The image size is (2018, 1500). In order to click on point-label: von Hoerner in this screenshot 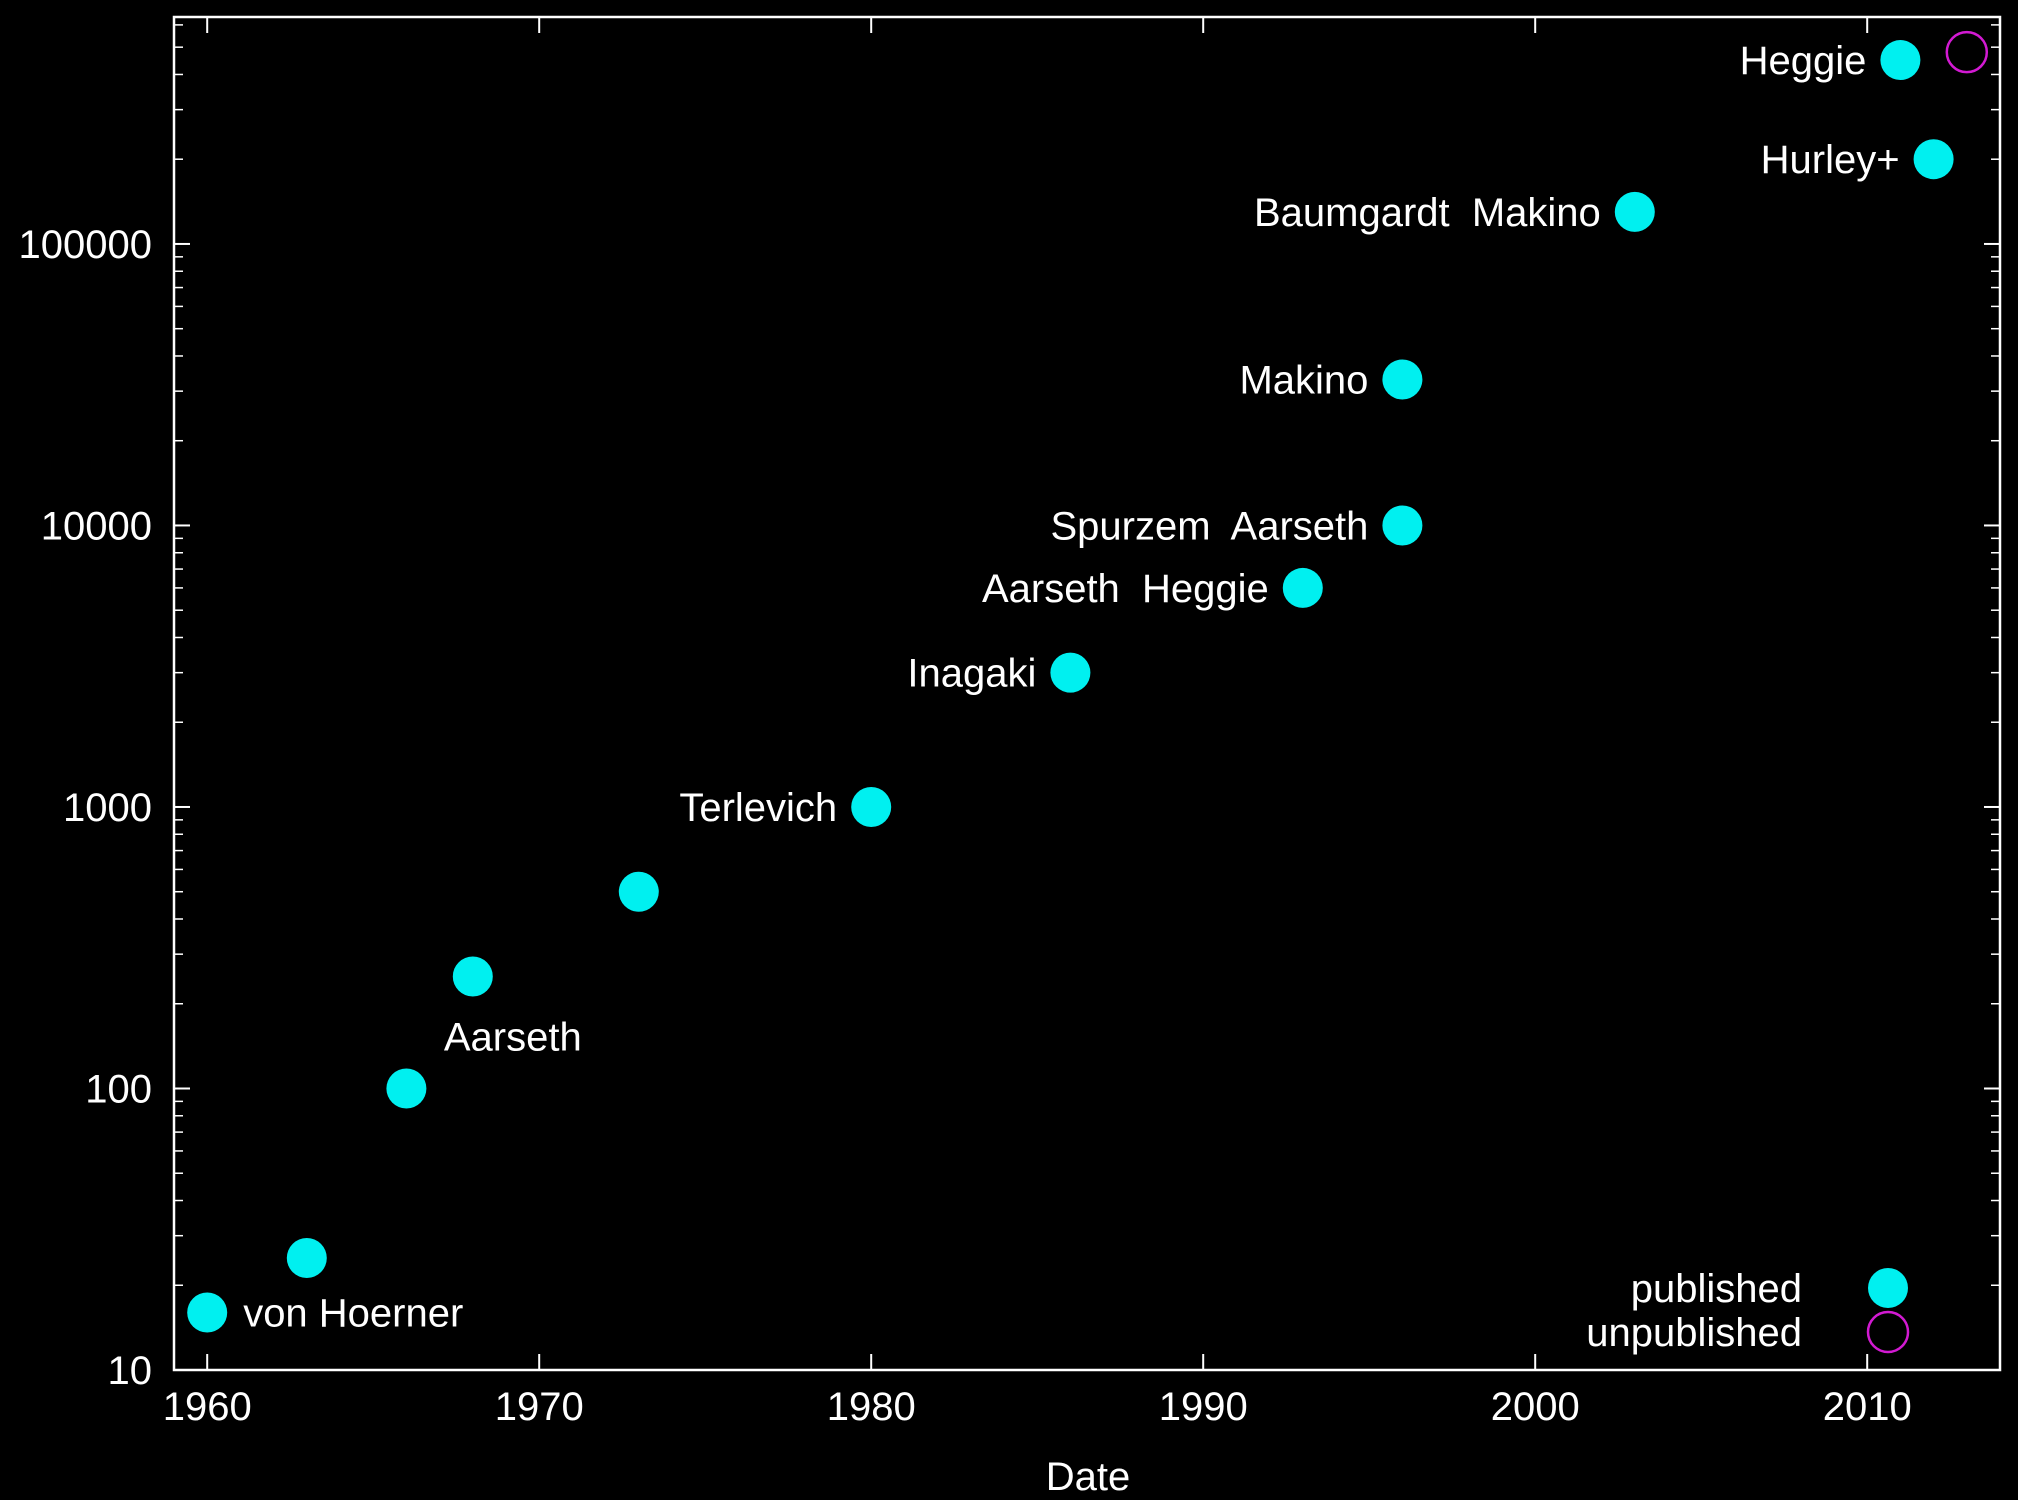, I will do `click(353, 1314)`.